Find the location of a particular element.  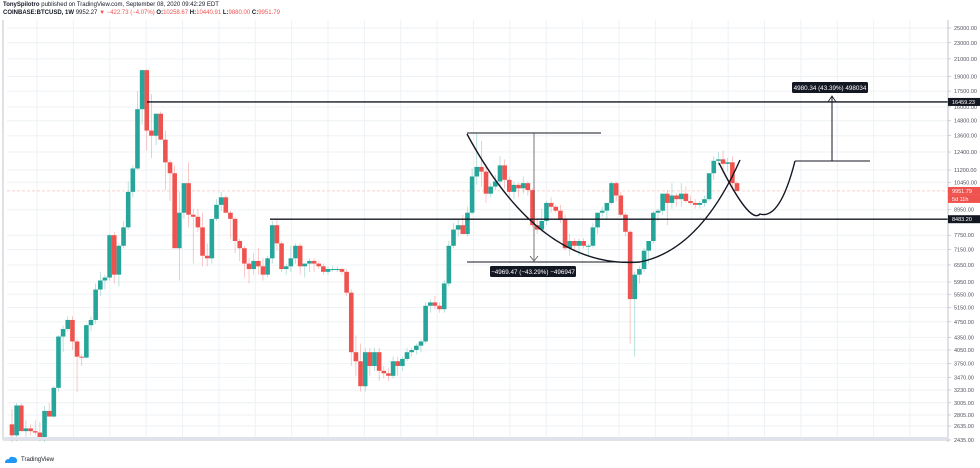

price-tick: 3230.00 is located at coordinates (964, 391).